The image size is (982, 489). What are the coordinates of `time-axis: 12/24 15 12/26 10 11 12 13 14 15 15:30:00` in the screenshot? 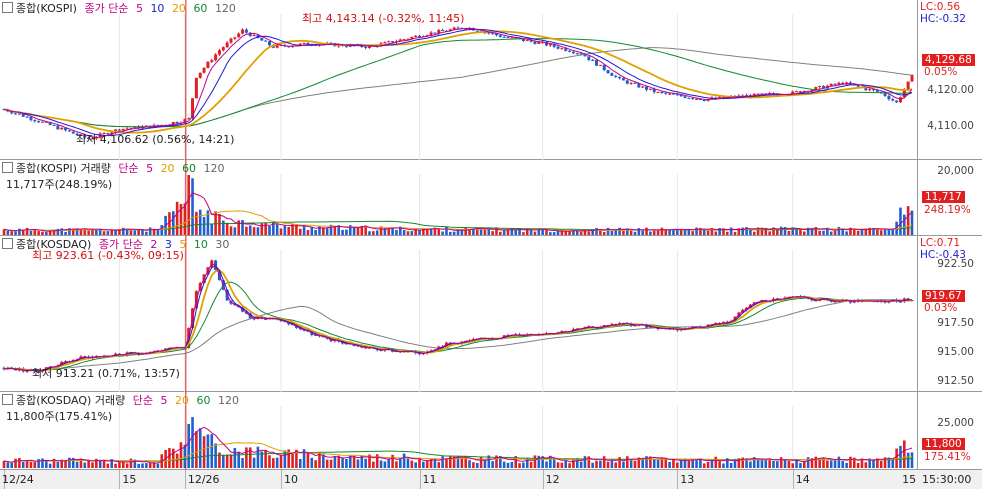 It's located at (491, 479).